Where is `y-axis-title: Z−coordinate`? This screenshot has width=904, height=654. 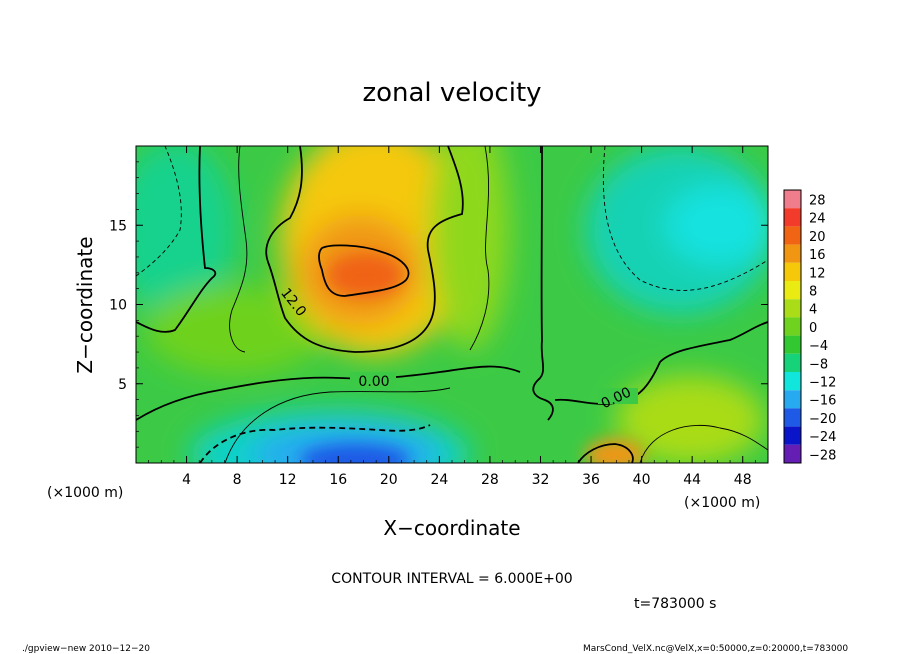
y-axis-title: Z−coordinate is located at coordinates (85, 304).